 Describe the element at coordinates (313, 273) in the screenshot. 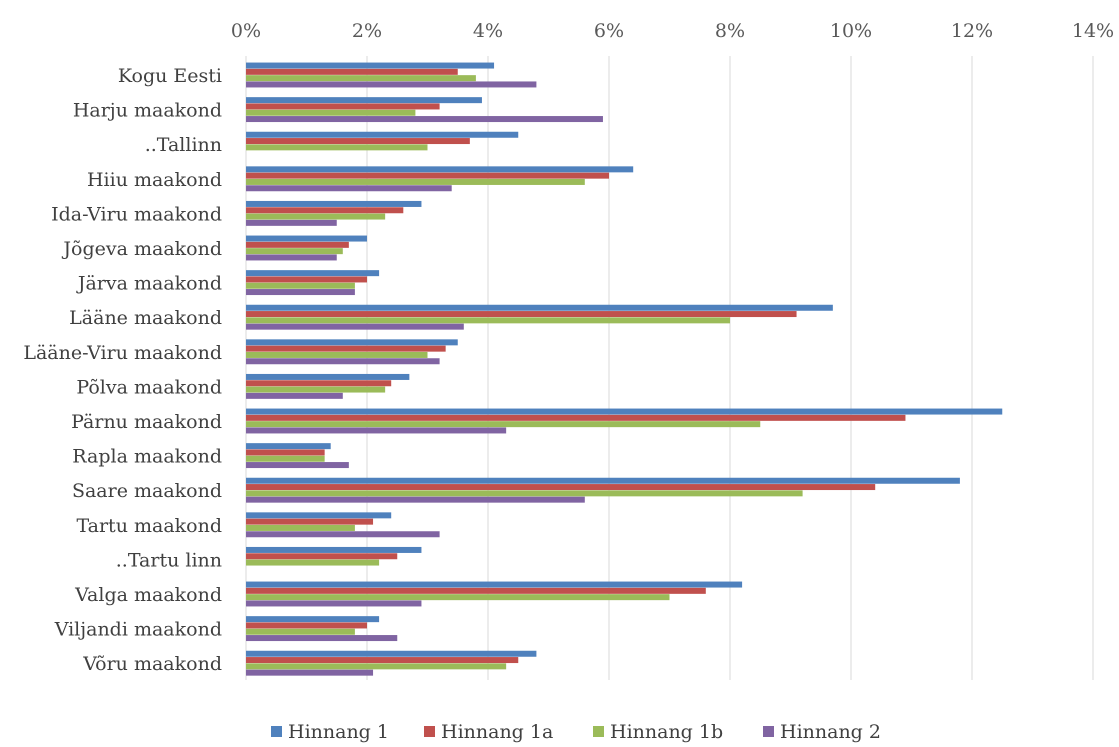

I see `bar-hinnang-1-j-rva-maakond` at that location.